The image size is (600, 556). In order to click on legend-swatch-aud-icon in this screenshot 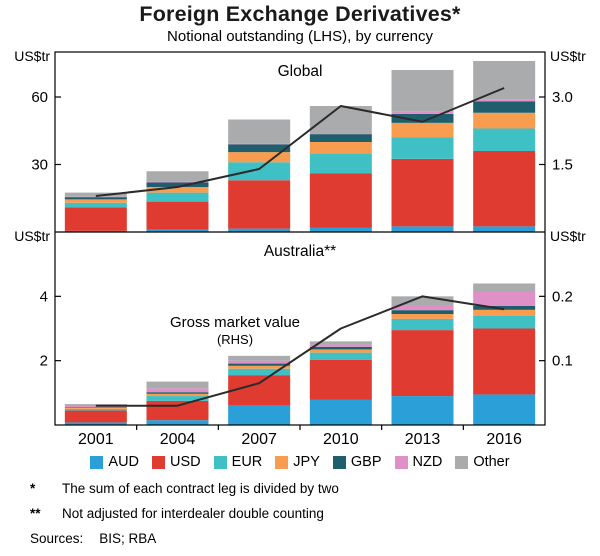, I will do `click(97, 462)`.